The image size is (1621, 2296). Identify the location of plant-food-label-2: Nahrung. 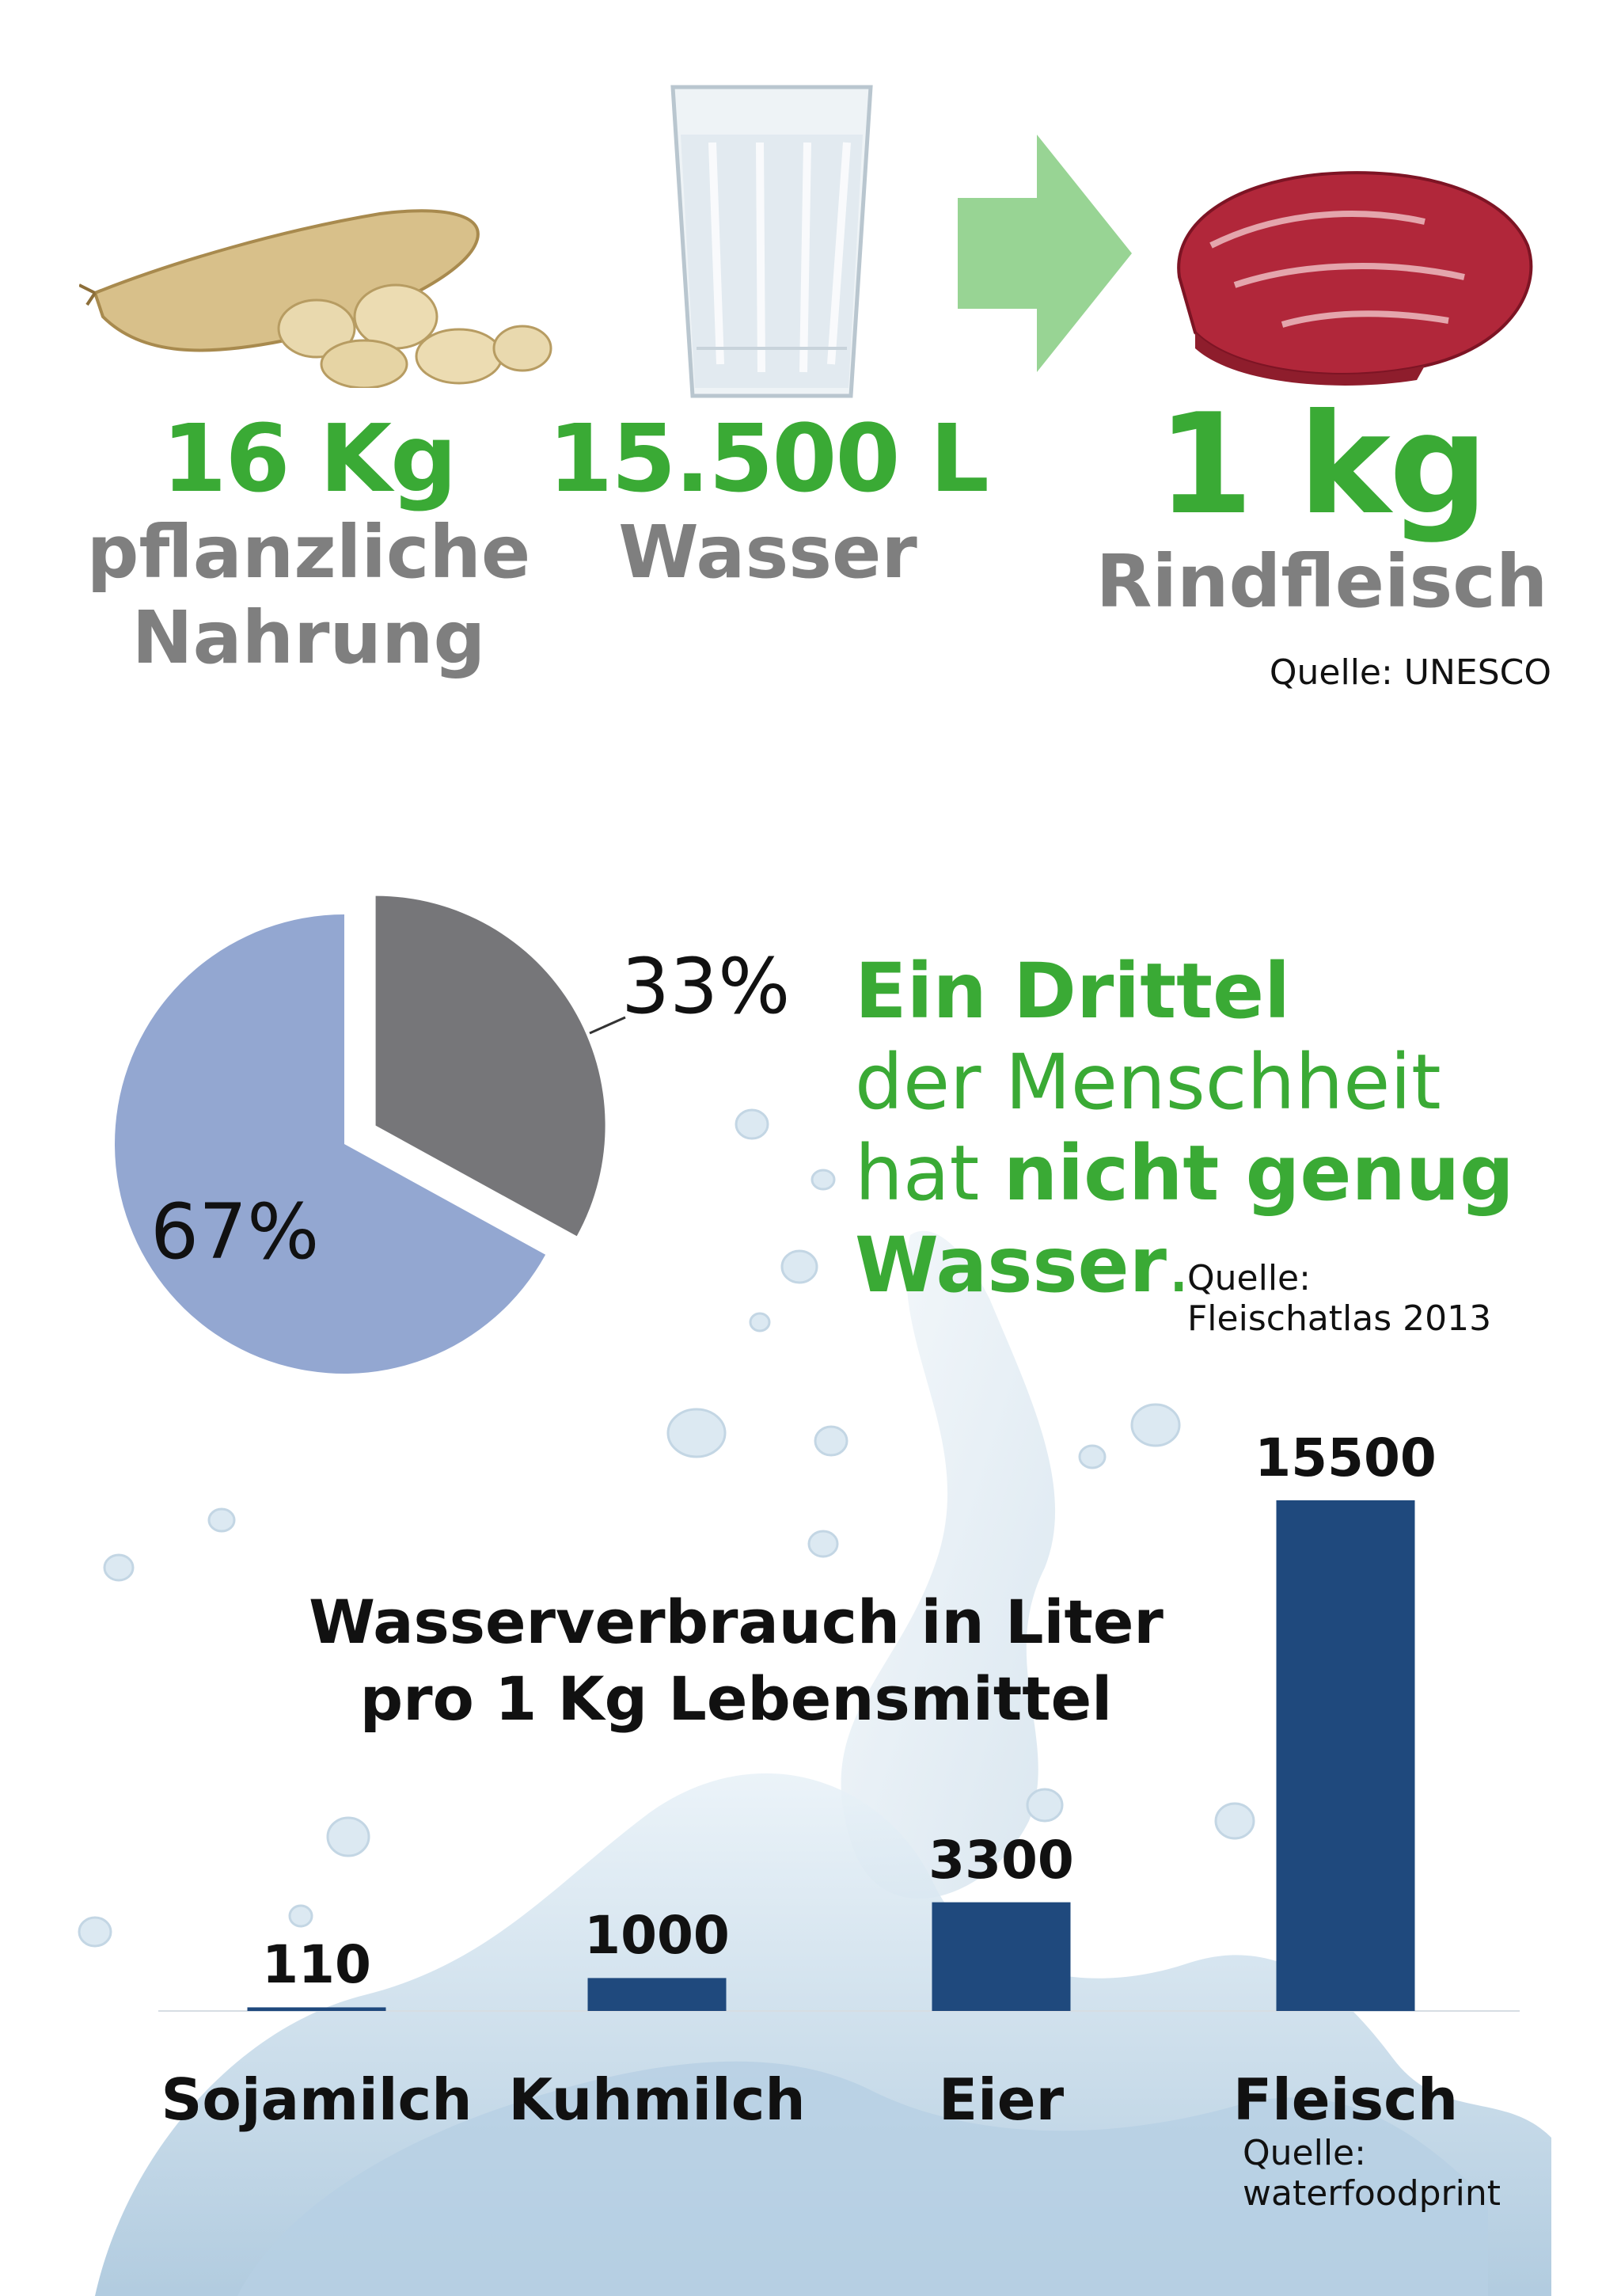
(308, 637).